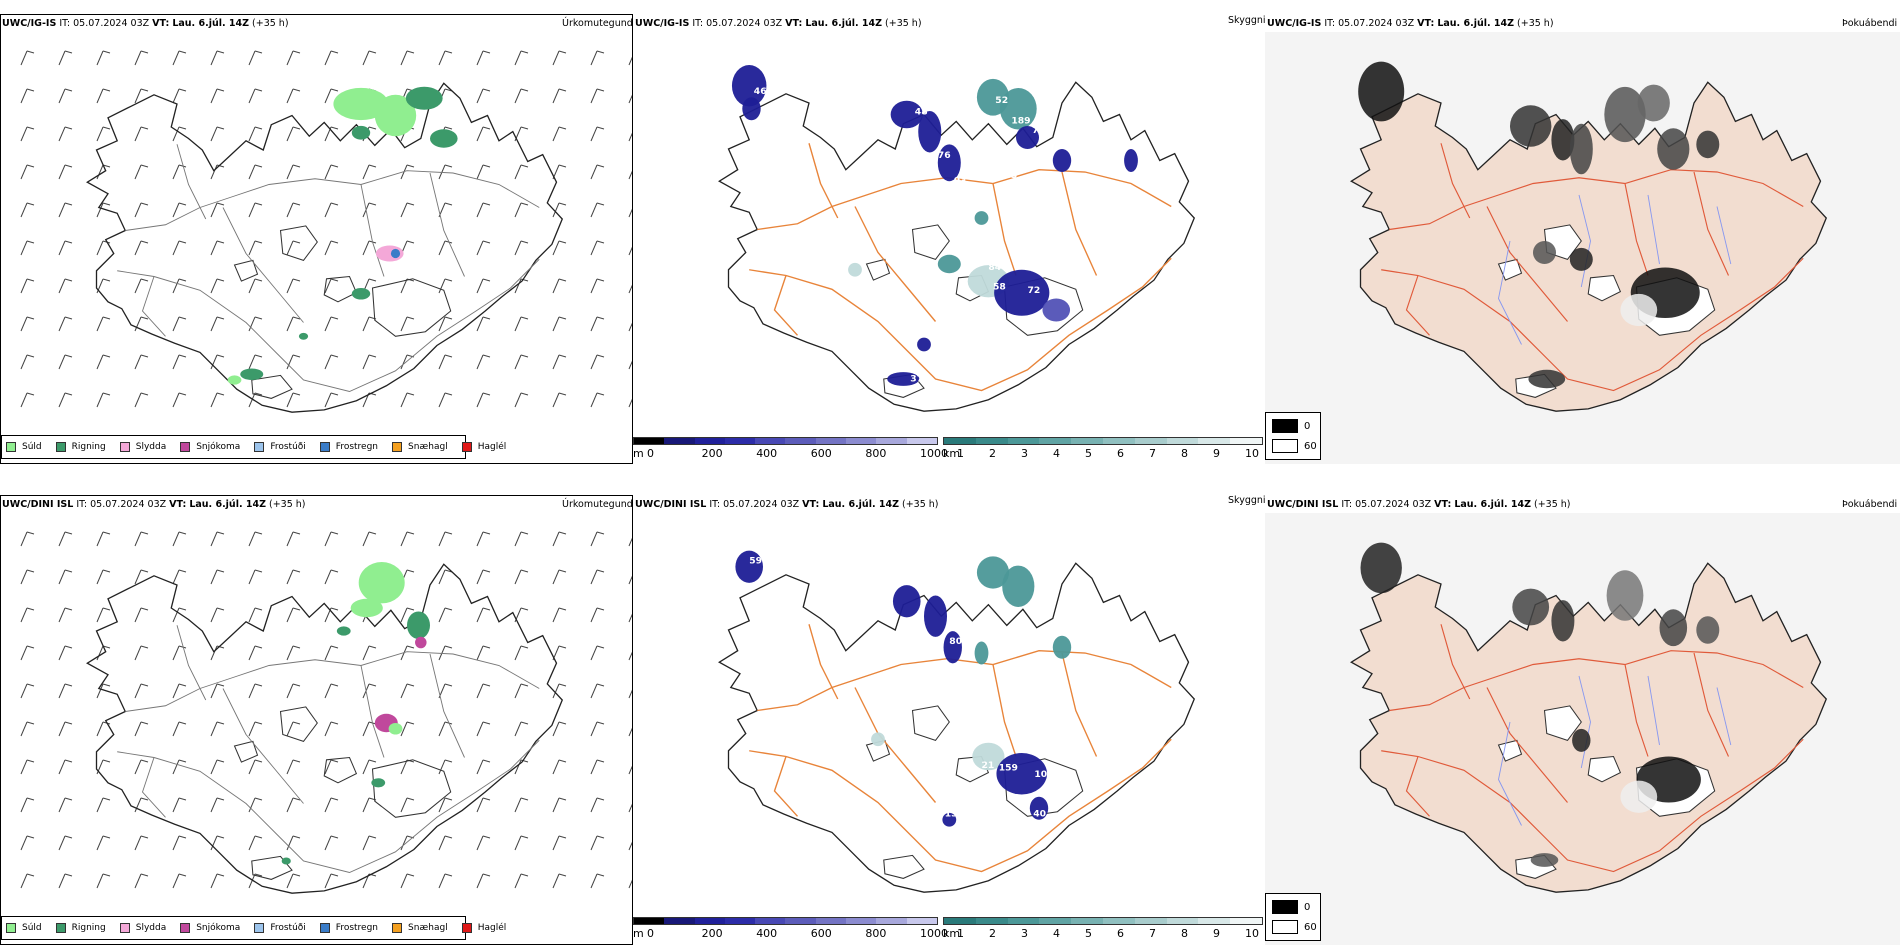  I want to click on colorbar-tick: 3, so click(1024, 453).